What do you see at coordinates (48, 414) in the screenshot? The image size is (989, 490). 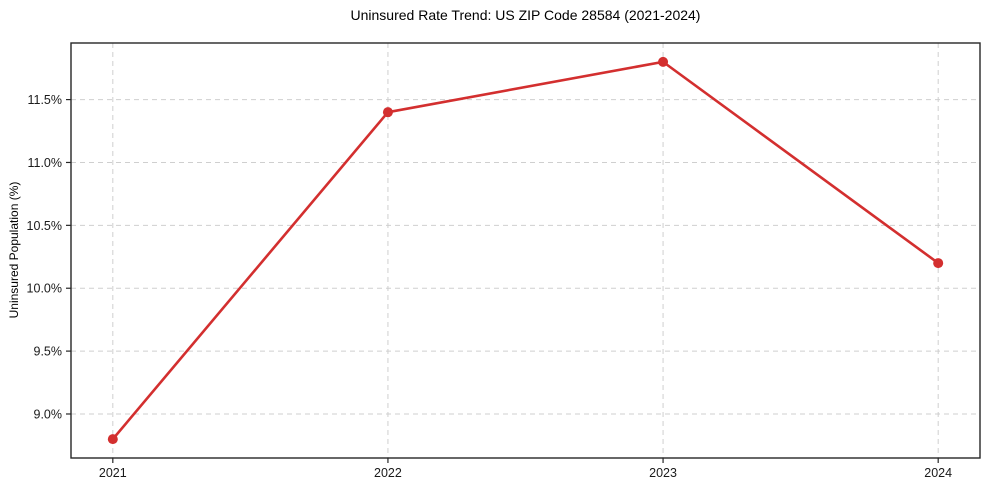 I see `y-tick-label: 9.0%` at bounding box center [48, 414].